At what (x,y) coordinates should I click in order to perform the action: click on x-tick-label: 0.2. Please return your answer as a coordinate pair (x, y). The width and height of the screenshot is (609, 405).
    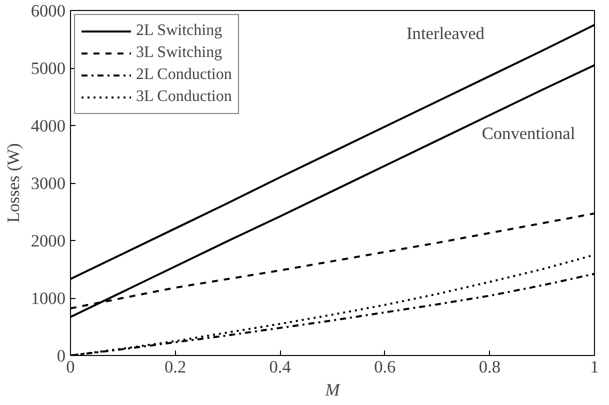
    Looking at the image, I should click on (175, 367).